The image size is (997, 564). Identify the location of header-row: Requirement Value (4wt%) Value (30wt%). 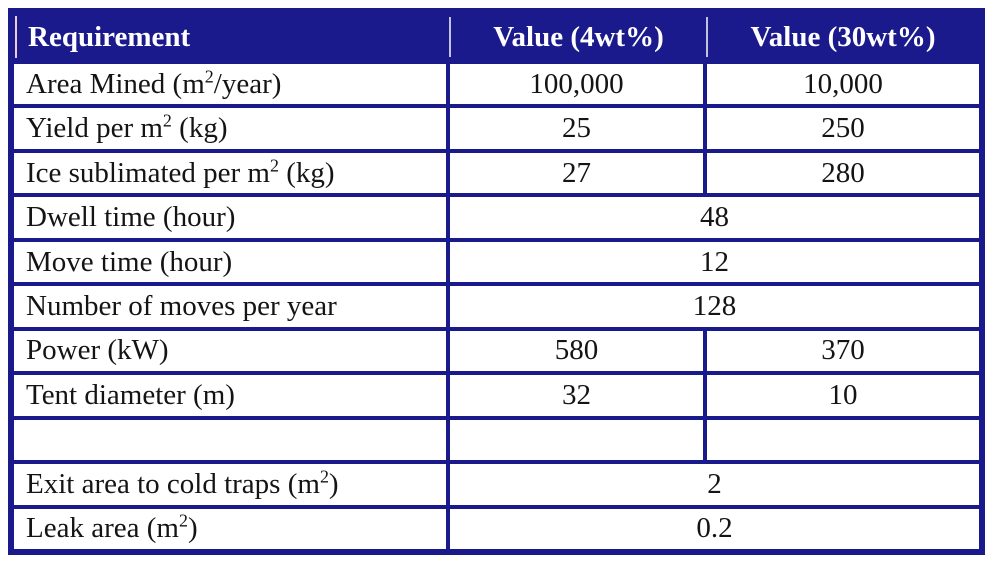
(496, 37).